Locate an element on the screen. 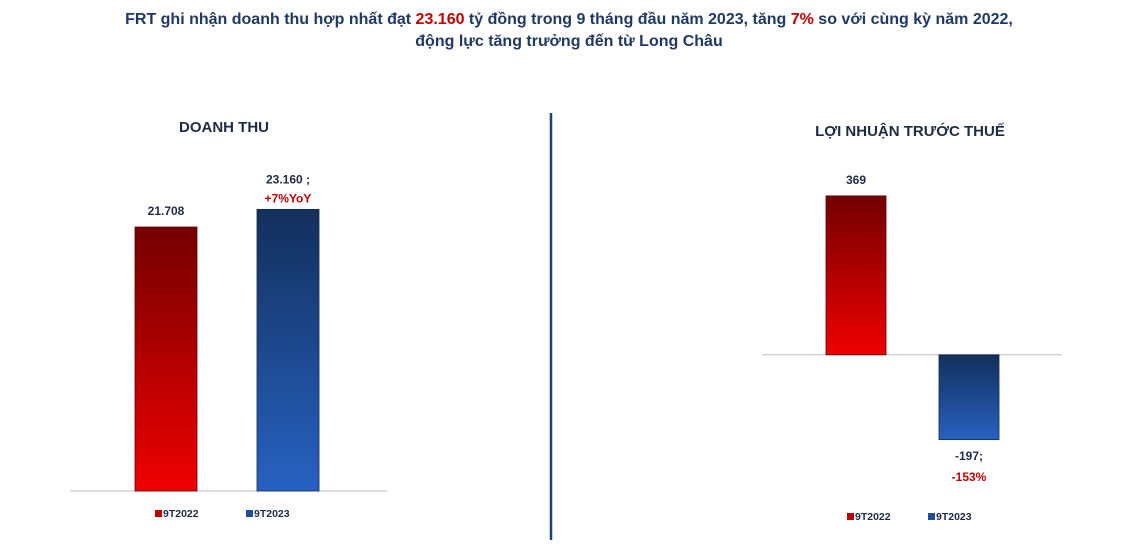  value-note: -153% is located at coordinates (969, 477).